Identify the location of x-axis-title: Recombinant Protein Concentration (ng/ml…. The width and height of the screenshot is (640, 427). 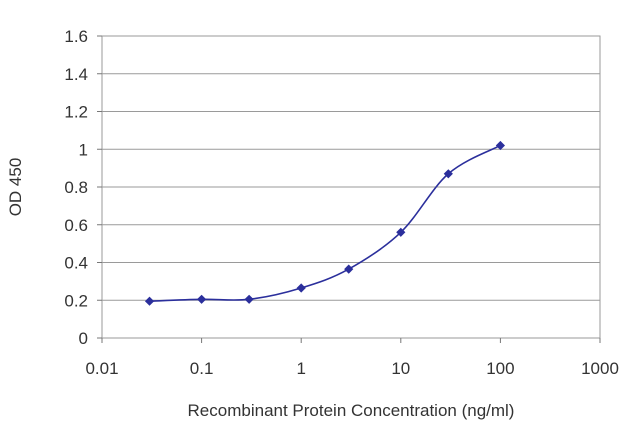
(351, 410).